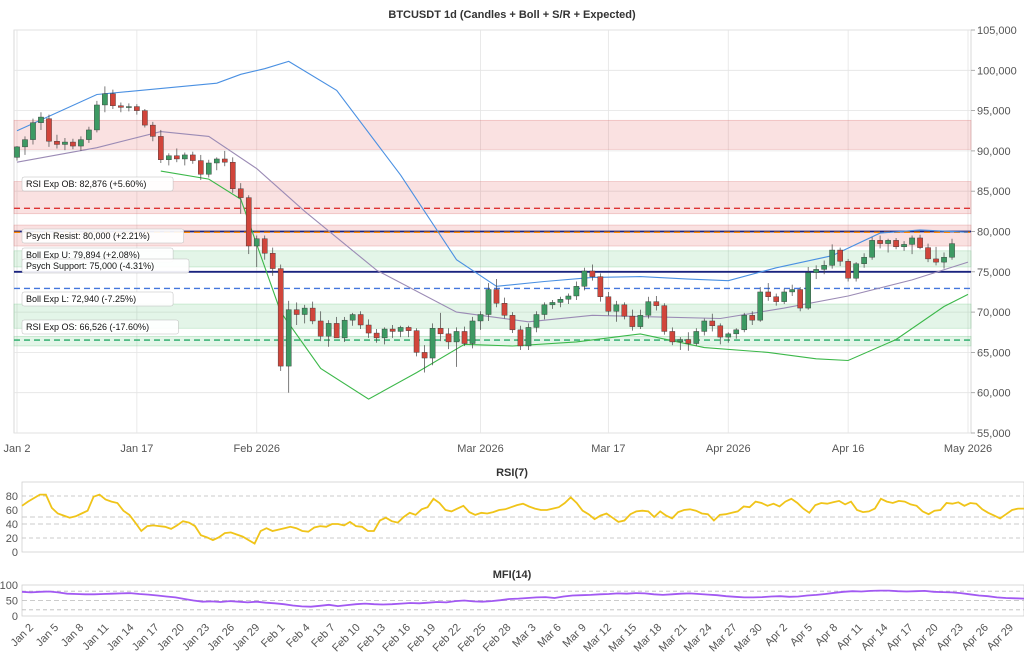 This screenshot has height=662, width=1024. I want to click on osc-y-tick-label: 100, so click(9, 586).